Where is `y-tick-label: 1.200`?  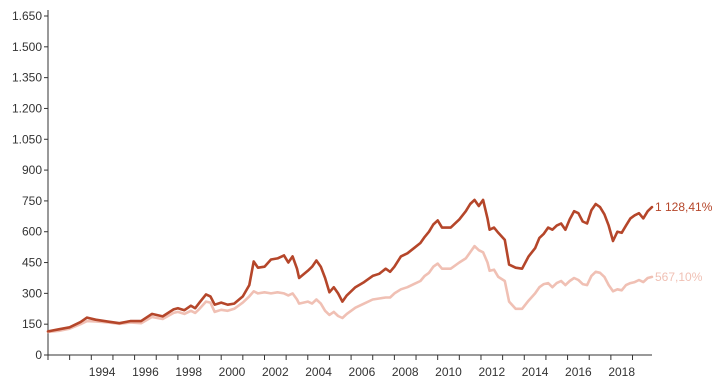 y-tick-label: 1.200 is located at coordinates (27, 108).